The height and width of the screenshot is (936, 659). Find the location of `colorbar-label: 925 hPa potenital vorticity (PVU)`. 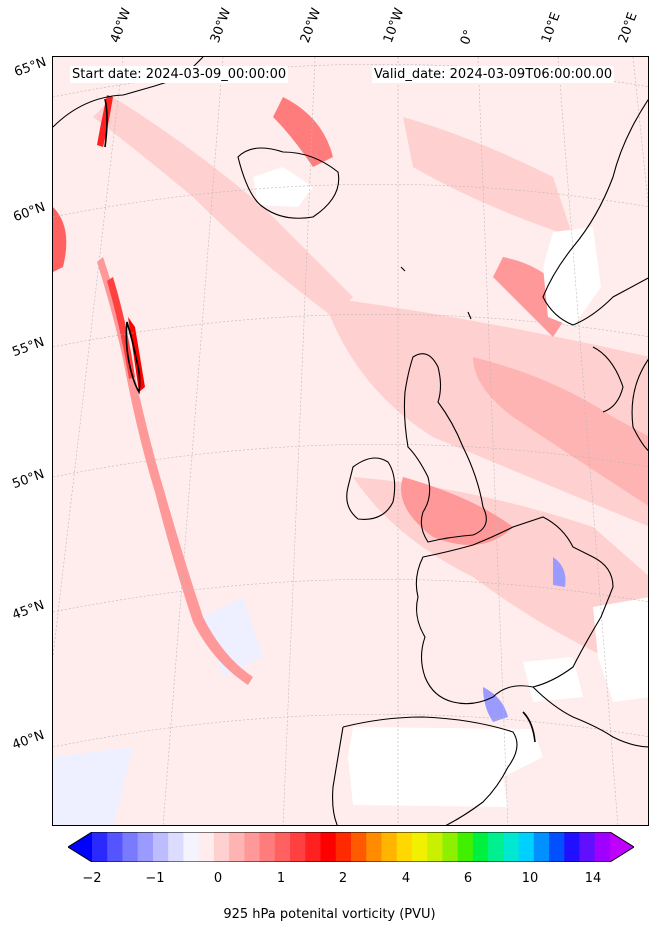

colorbar-label: 925 hPa potenital vorticity (PVU) is located at coordinates (329, 914).